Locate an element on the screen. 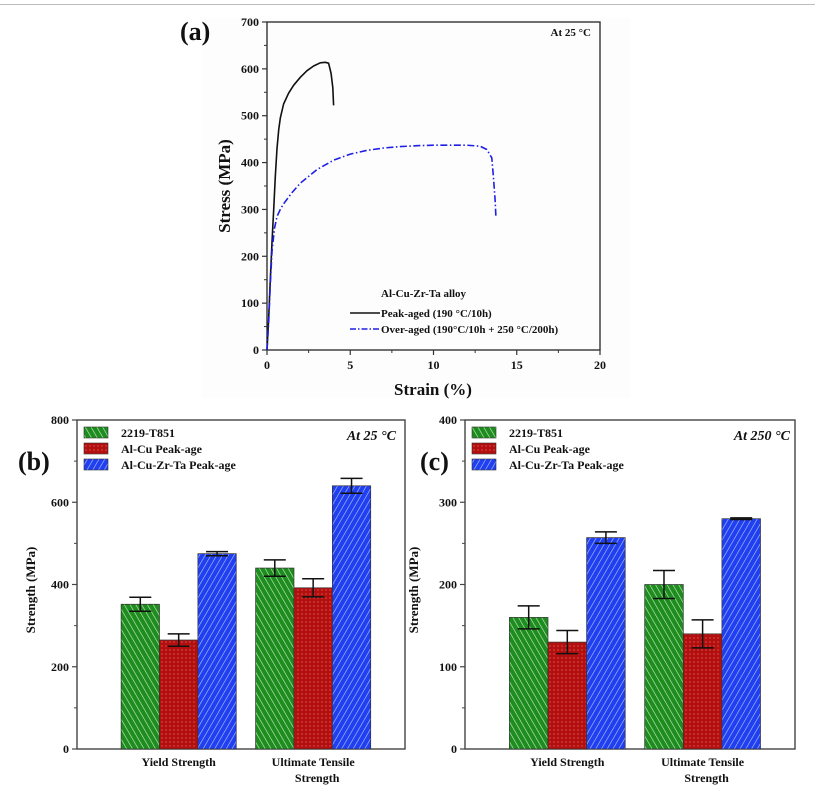 This screenshot has height=795, width=815. panel-a-xlabel: Strain (%) is located at coordinates (433, 389).